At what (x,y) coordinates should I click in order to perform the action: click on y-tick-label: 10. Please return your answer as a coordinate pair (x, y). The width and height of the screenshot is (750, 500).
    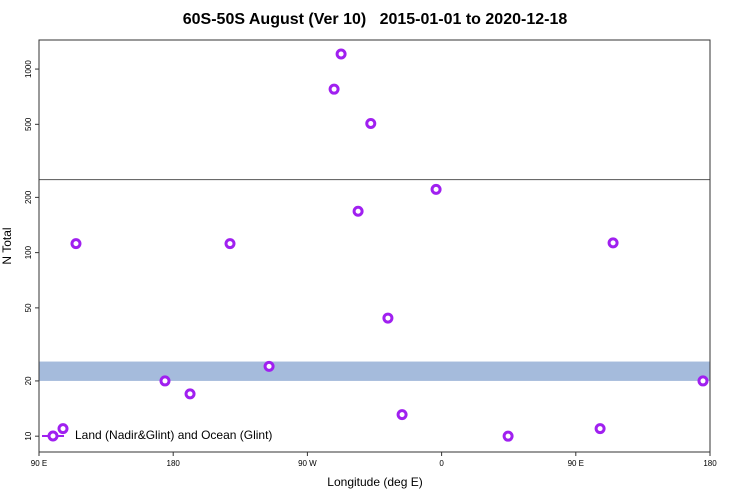
    Looking at the image, I should click on (28, 435).